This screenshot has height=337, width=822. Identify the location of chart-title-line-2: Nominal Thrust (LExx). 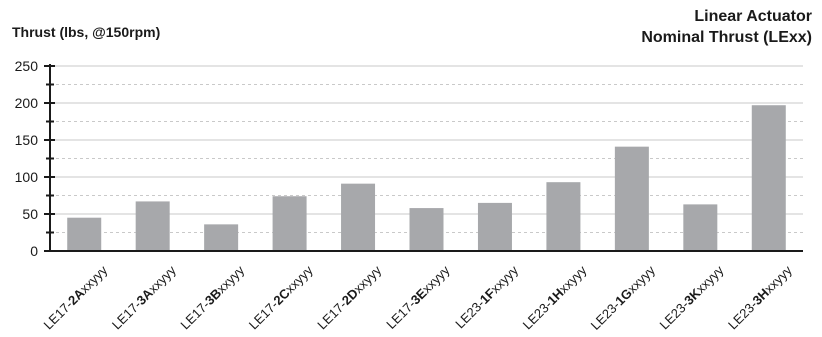
(726, 37).